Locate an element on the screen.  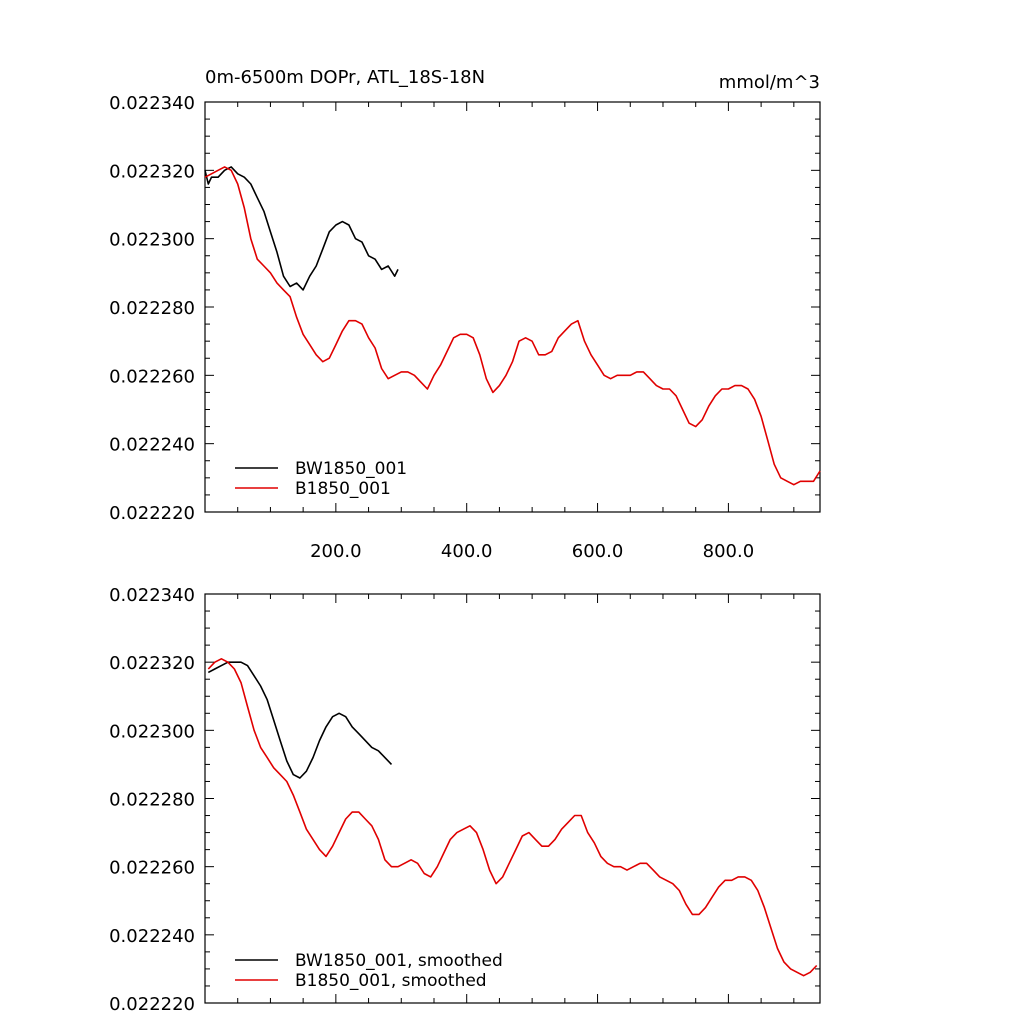
units-label: mmol/m^3 is located at coordinates (769, 82).